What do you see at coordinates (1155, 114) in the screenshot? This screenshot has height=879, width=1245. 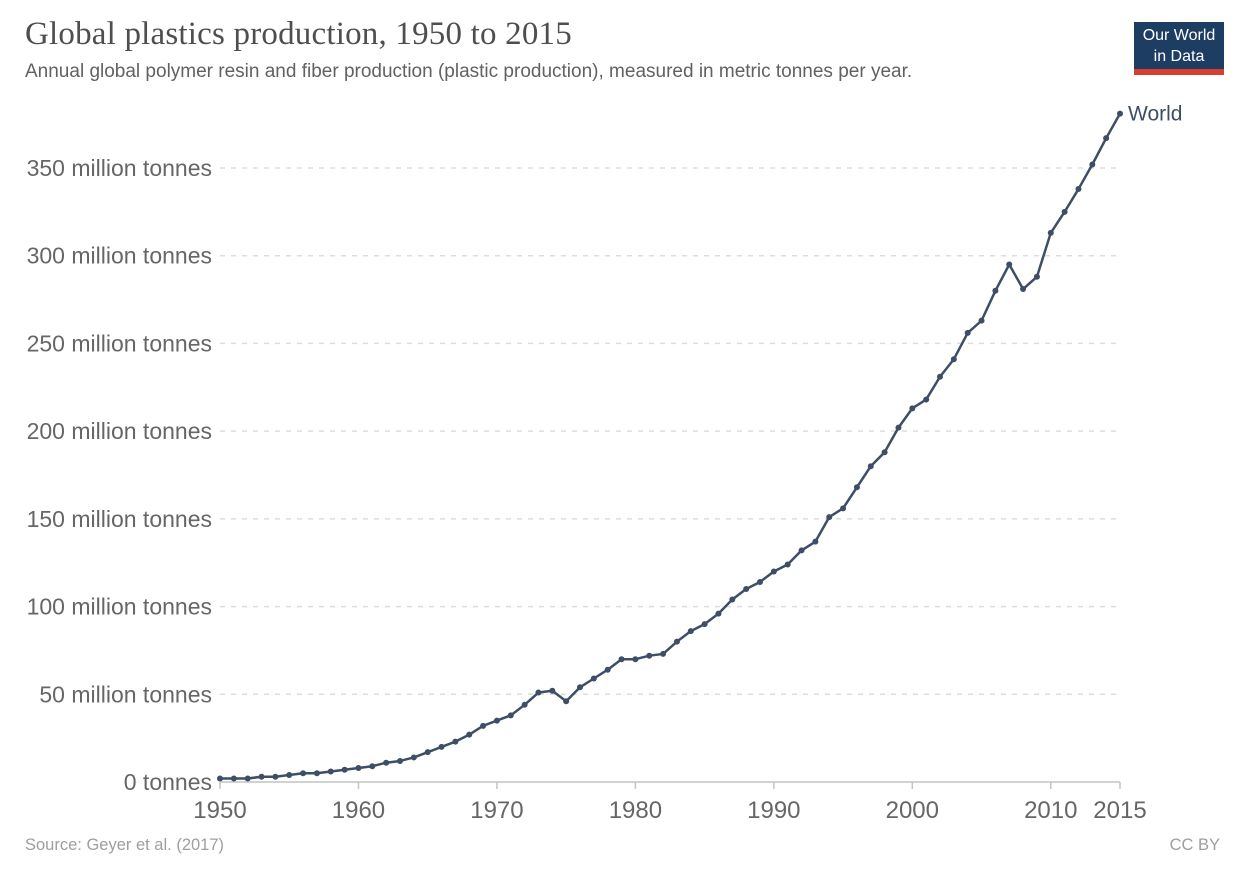 I see `series-end-label: World` at bounding box center [1155, 114].